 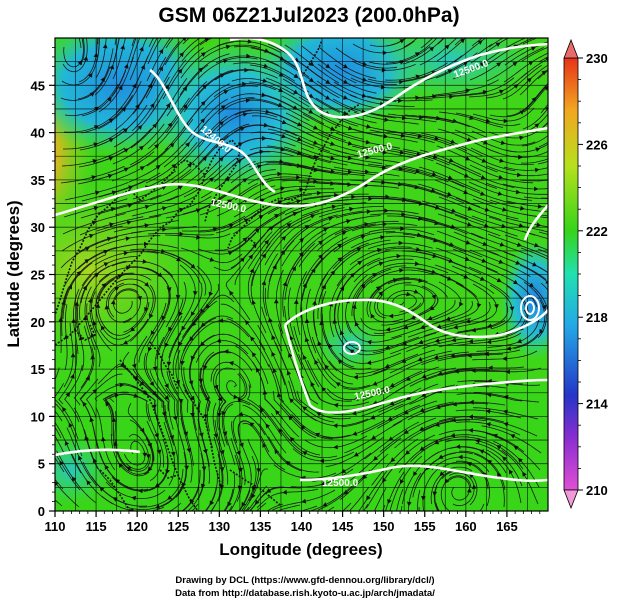 I want to click on y-tick-label: 40, so click(x=38, y=133).